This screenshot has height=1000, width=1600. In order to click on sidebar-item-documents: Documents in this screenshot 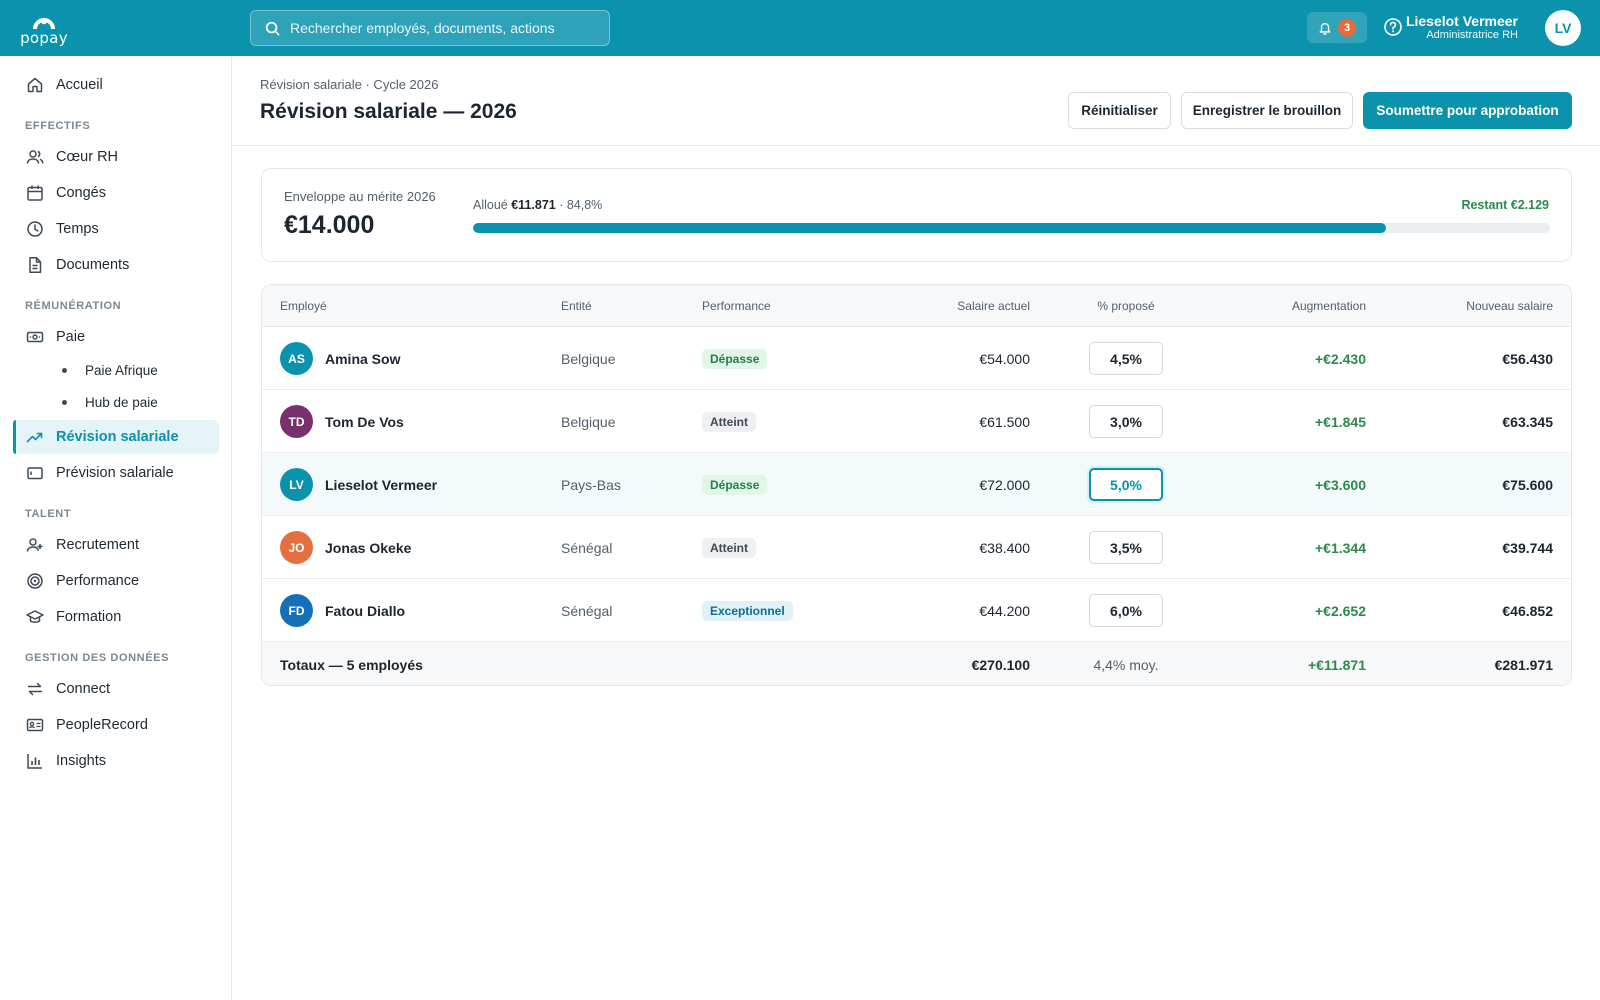, I will do `click(116, 265)`.